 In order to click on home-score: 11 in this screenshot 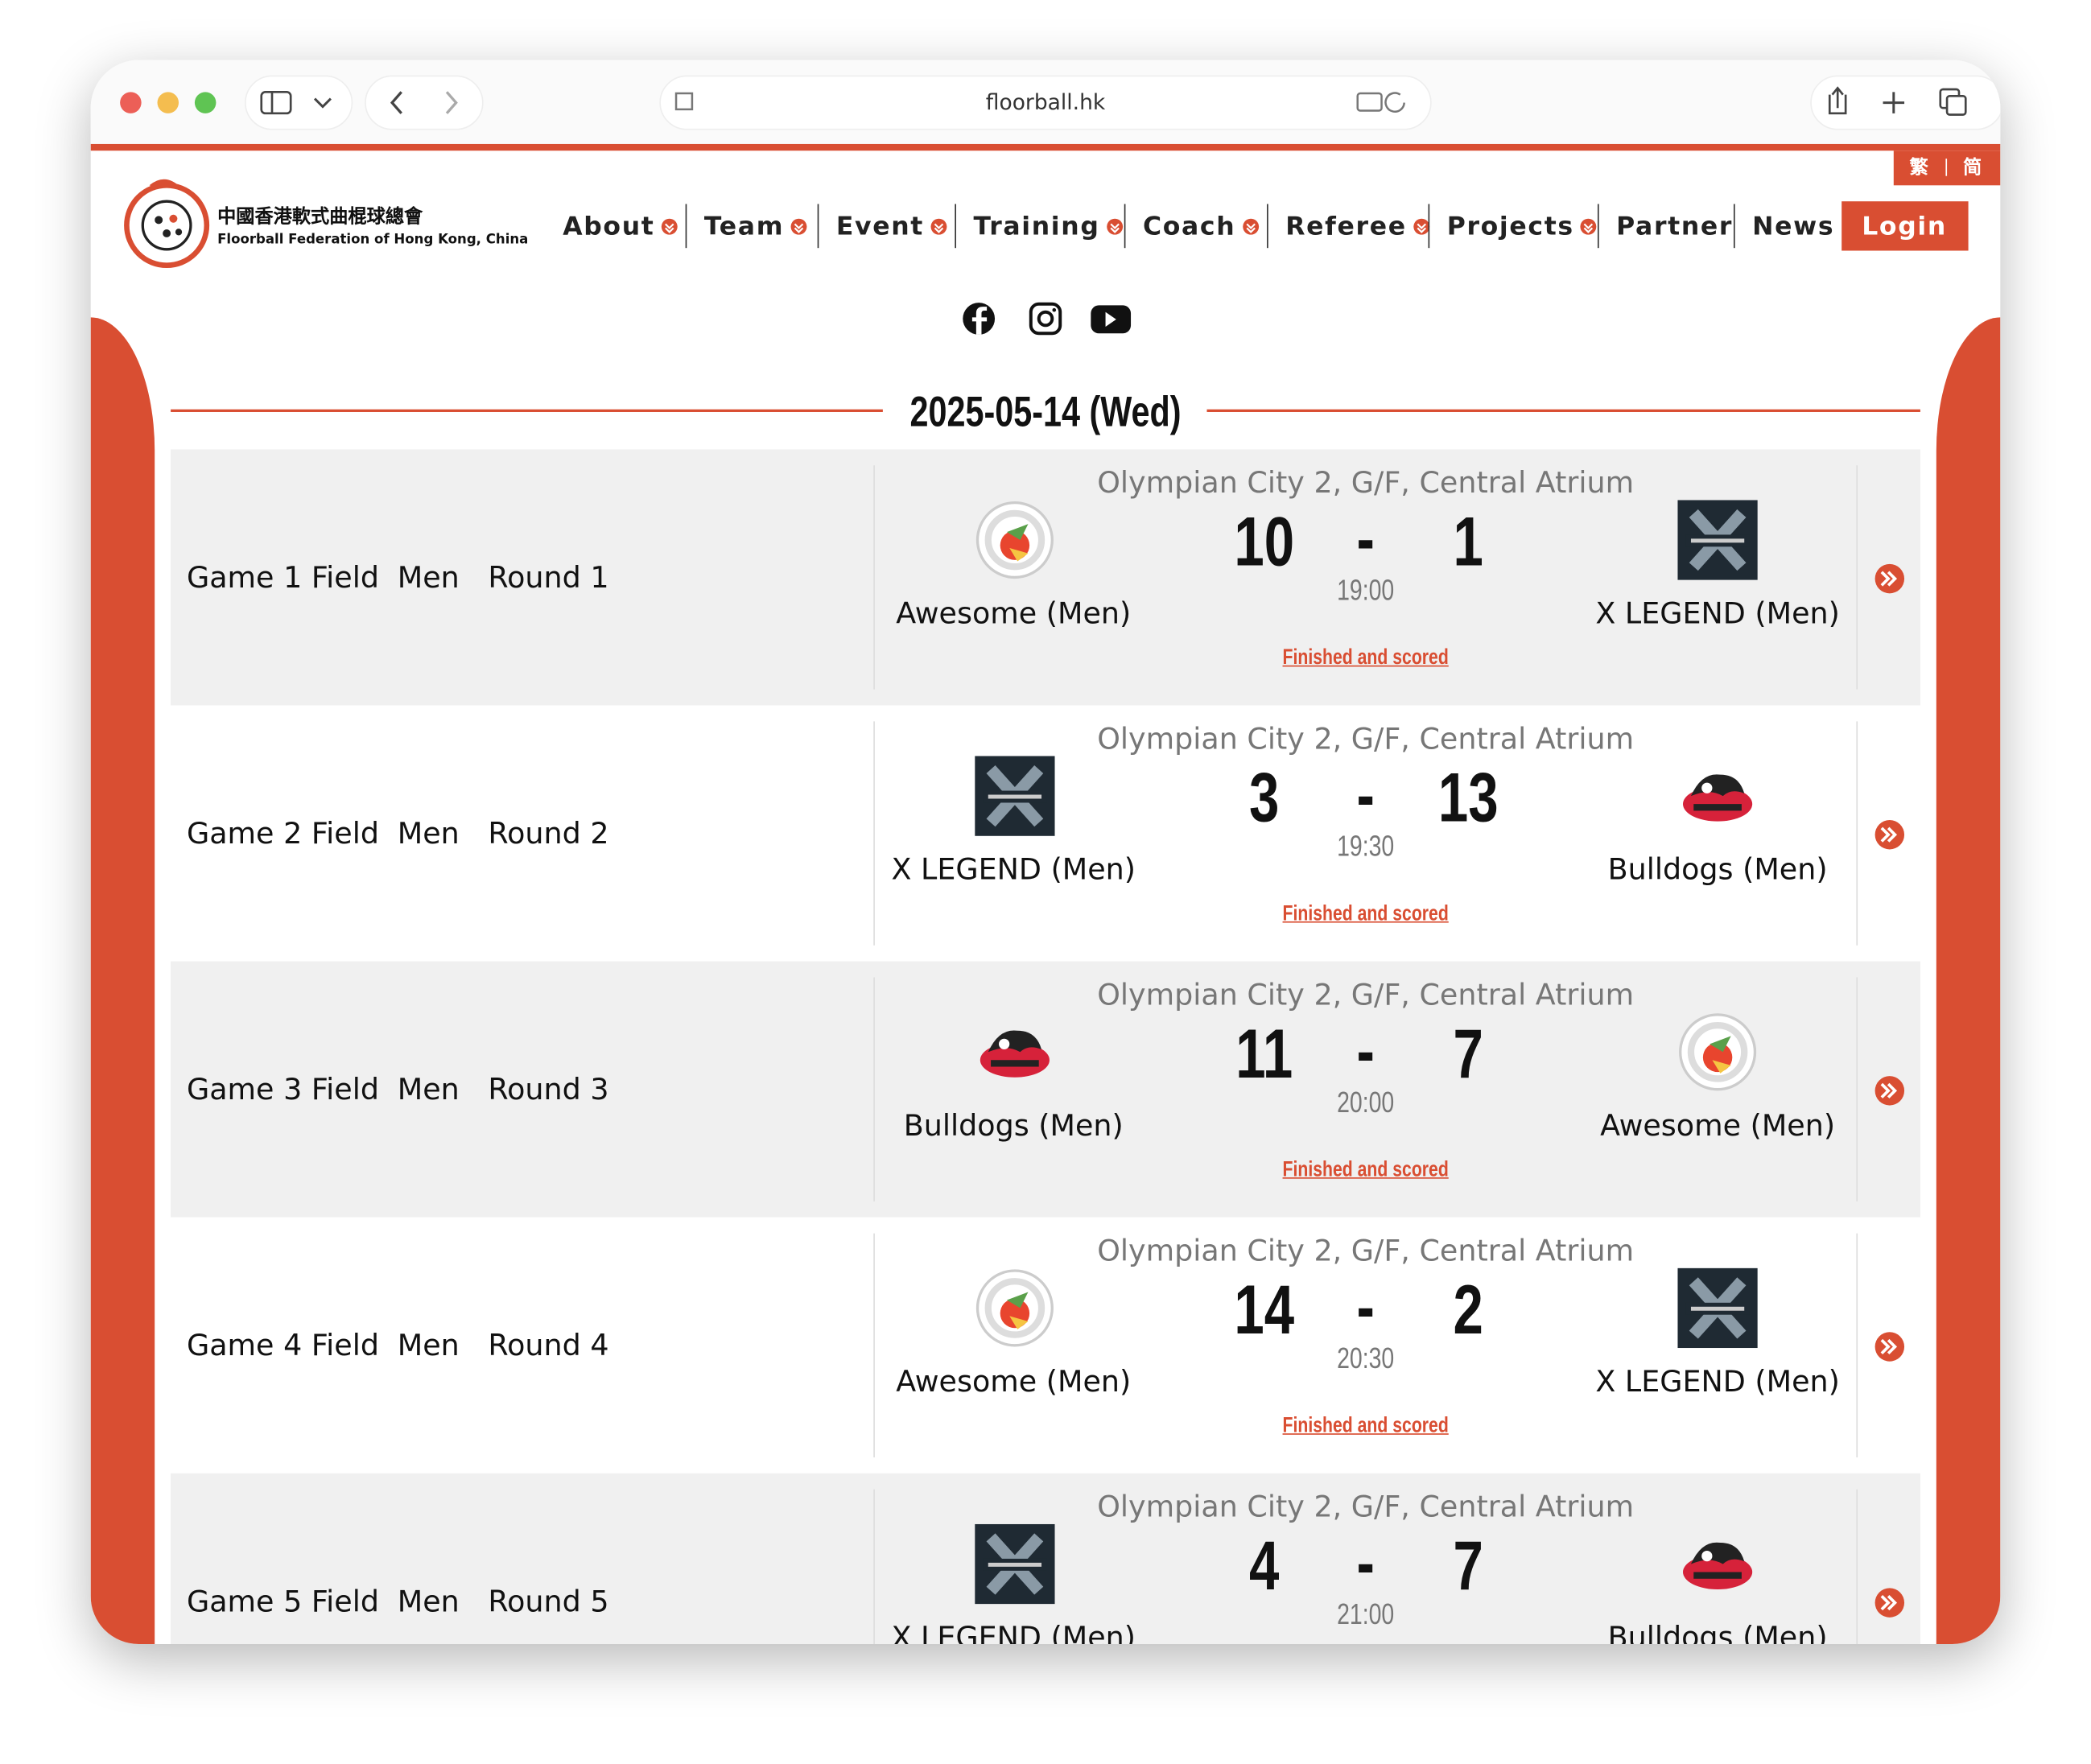, I will do `click(1264, 1055)`.